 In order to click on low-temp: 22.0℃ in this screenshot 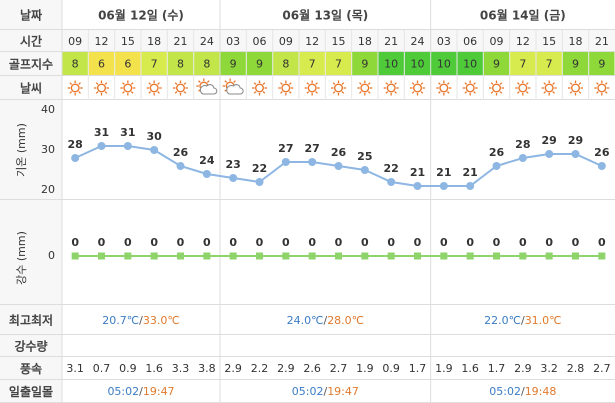, I will do `click(502, 320)`.